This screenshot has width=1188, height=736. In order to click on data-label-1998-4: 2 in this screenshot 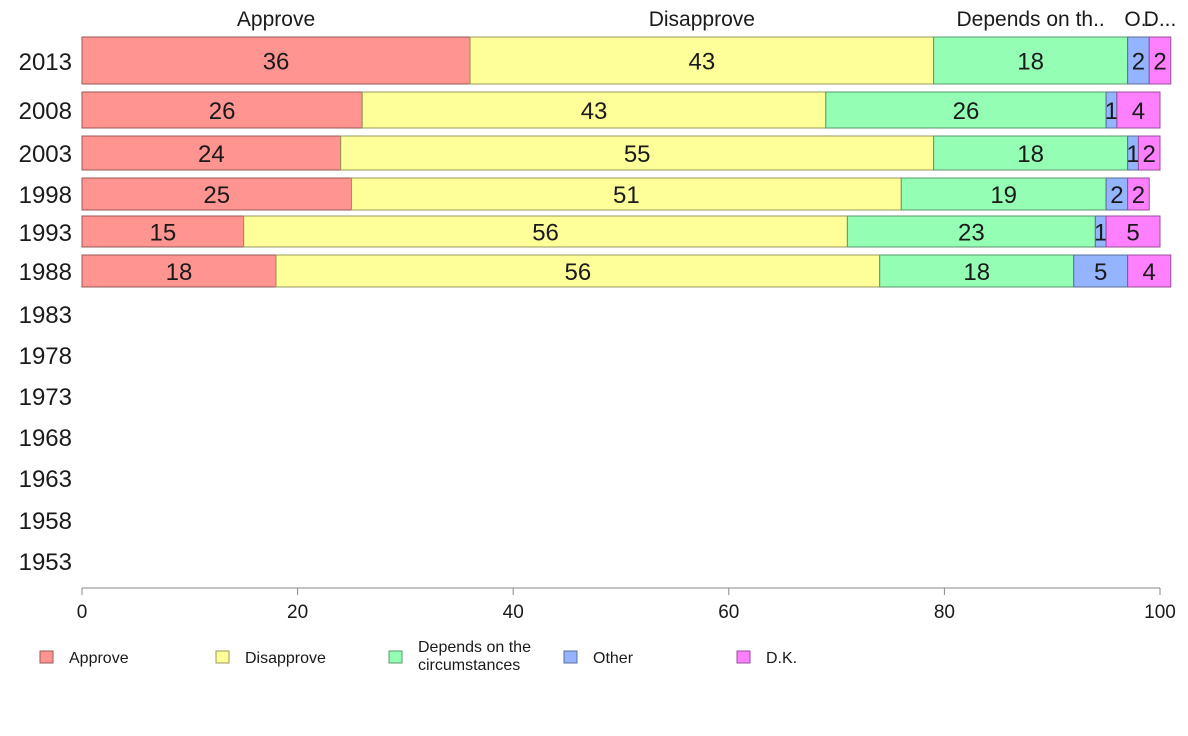, I will do `click(1116, 195)`.